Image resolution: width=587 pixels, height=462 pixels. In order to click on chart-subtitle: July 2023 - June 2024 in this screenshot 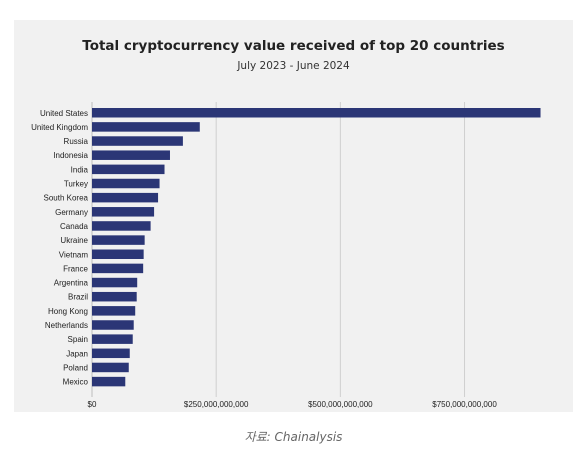, I will do `click(293, 66)`.